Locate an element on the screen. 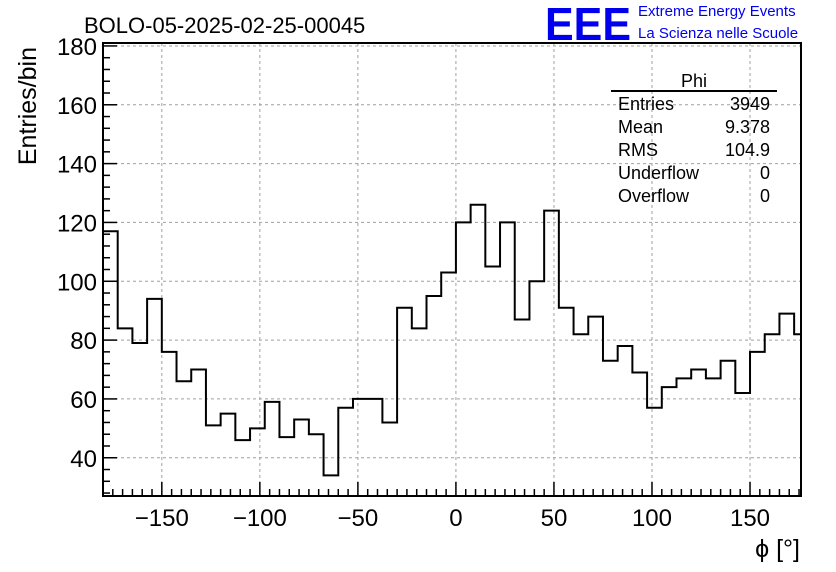 This screenshot has height=572, width=836. stats-row-label: Entries is located at coordinates (646, 104).